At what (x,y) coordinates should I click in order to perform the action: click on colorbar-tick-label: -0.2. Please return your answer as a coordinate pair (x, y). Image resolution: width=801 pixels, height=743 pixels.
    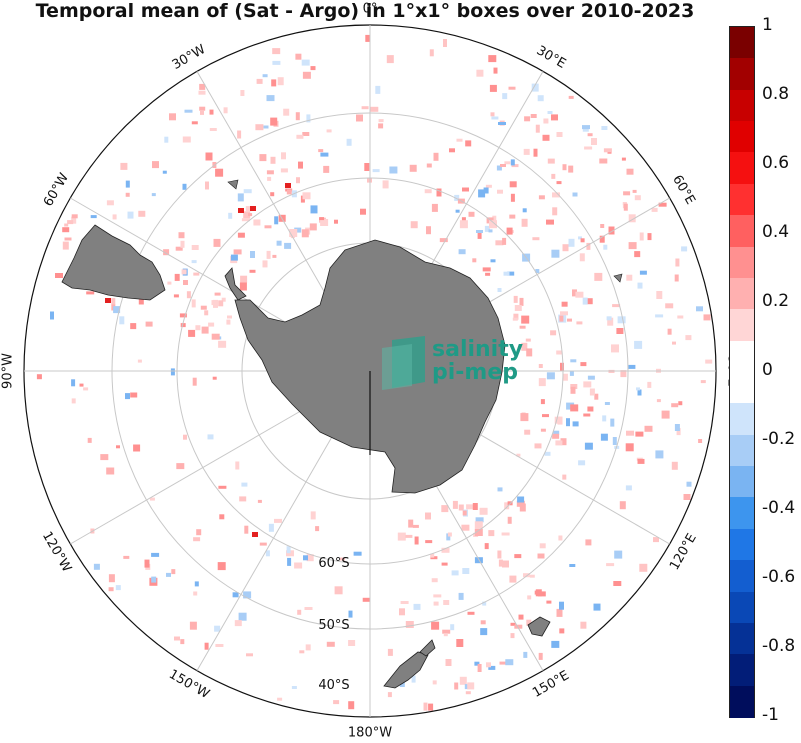
    Looking at the image, I should click on (779, 439).